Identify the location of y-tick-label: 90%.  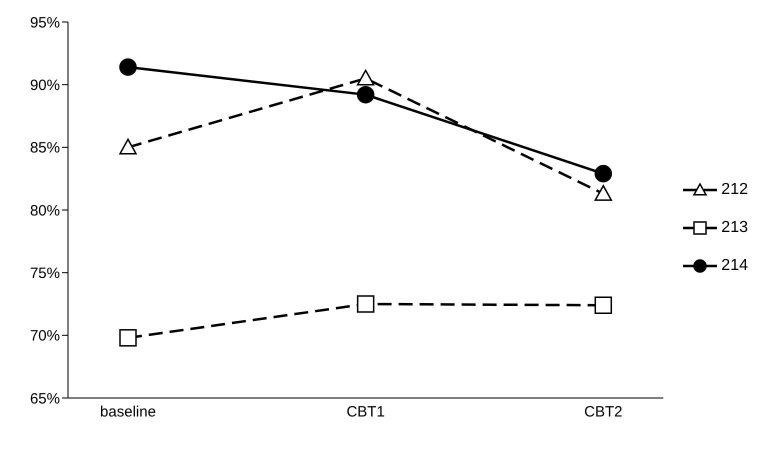
(45, 85).